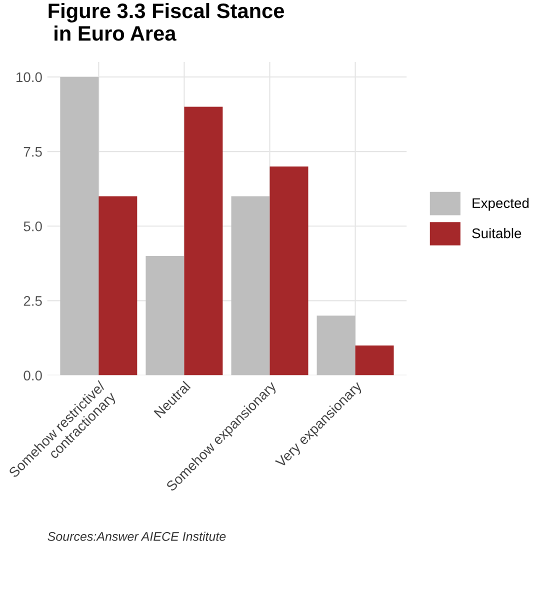 This screenshot has width=557, height=591. Describe the element at coordinates (137, 536) in the screenshot. I see `source-note: Sources:Answer AIECE Institute` at that location.